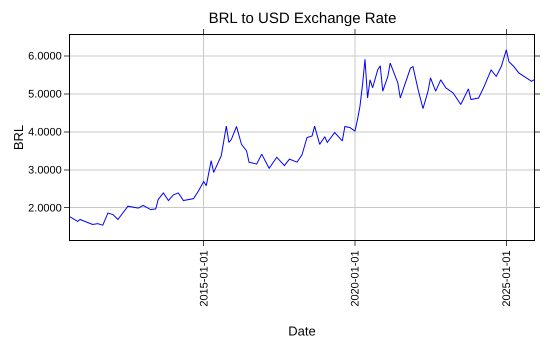  I want to click on y-tick-label: 3.0000, so click(45, 170).